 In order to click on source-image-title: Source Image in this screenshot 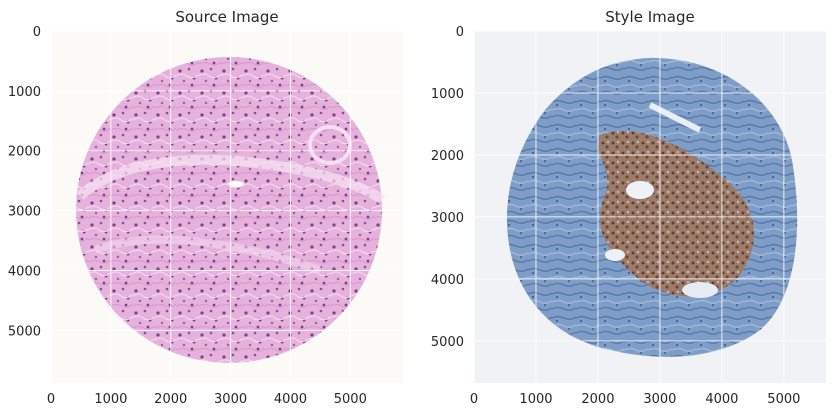, I will do `click(226, 17)`.